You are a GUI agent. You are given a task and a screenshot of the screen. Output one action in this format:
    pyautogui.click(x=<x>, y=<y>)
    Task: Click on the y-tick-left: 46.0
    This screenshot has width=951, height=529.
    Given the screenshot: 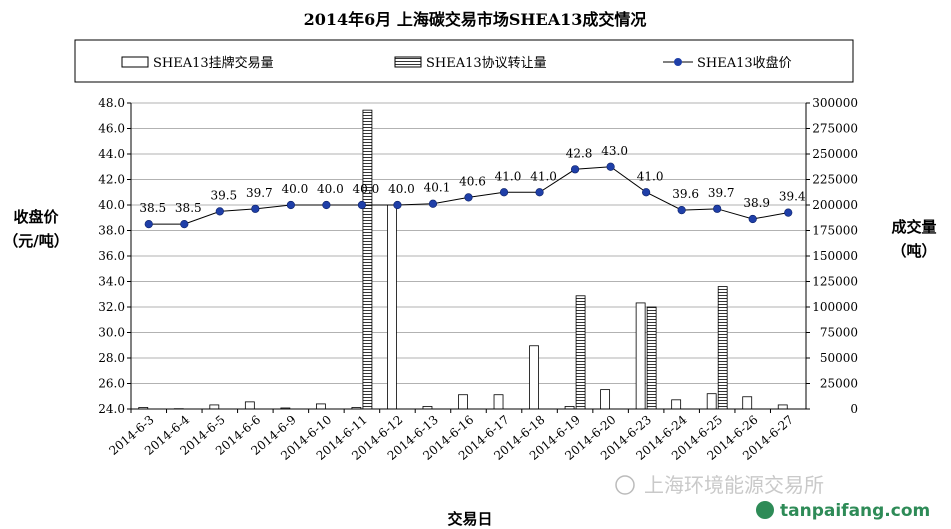 What is the action you would take?
    pyautogui.click(x=111, y=129)
    